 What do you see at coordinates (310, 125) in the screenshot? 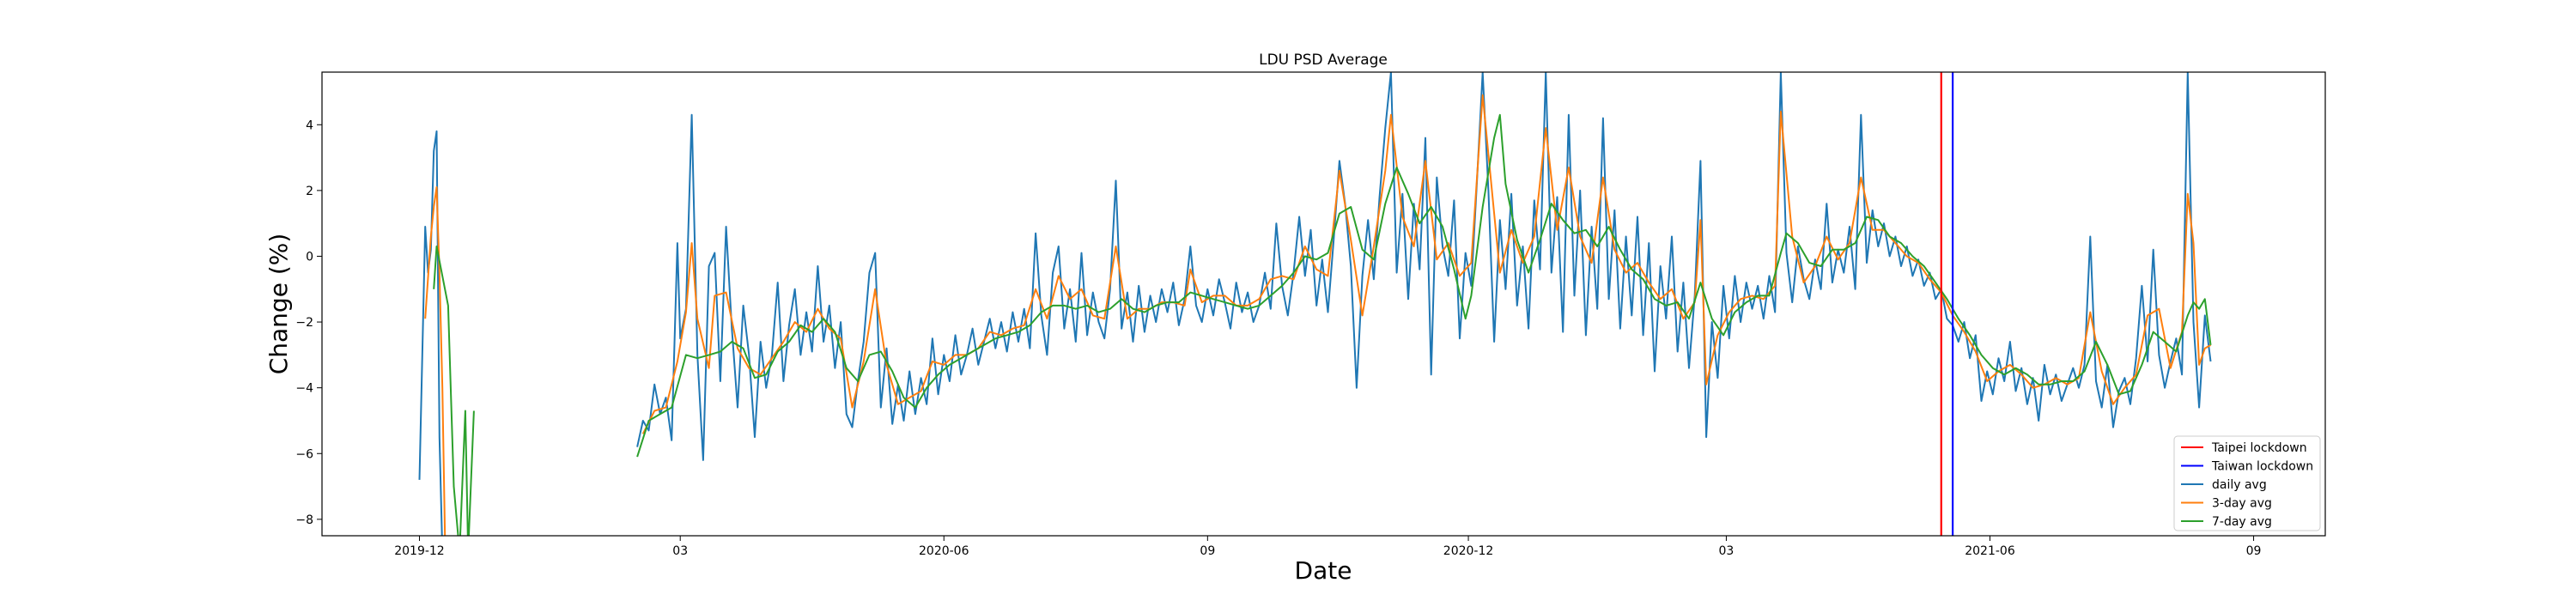
I see `y-tick-label: 4` at bounding box center [310, 125].